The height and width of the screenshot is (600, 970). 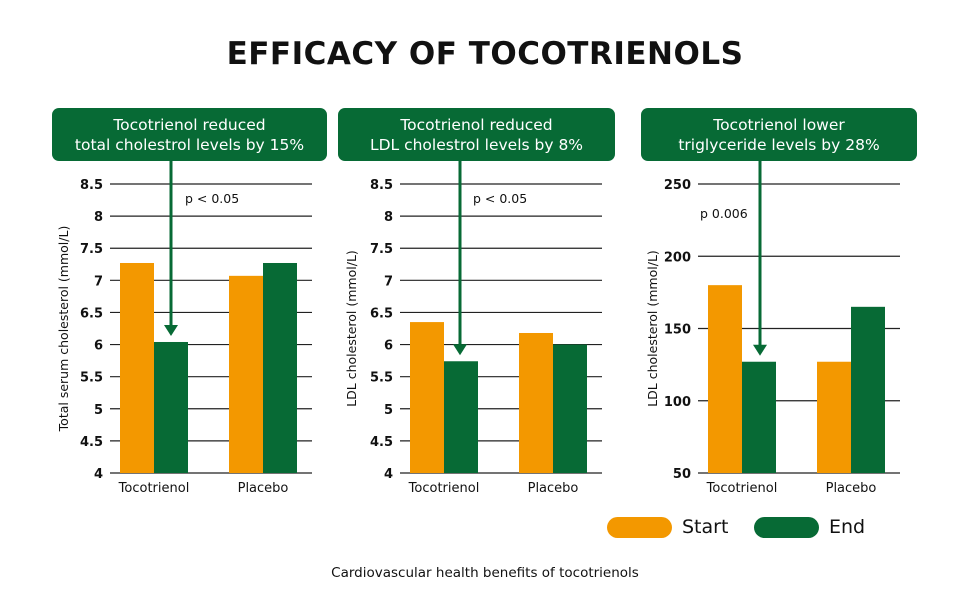 I want to click on callout-line: triglyceride levels by 28%, so click(x=779, y=144).